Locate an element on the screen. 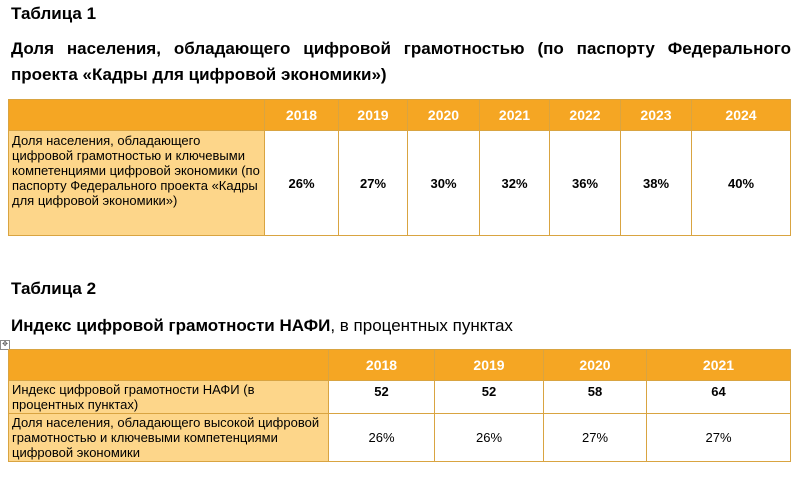 The height and width of the screenshot is (492, 792). table1-year-header: 2019 is located at coordinates (373, 115).